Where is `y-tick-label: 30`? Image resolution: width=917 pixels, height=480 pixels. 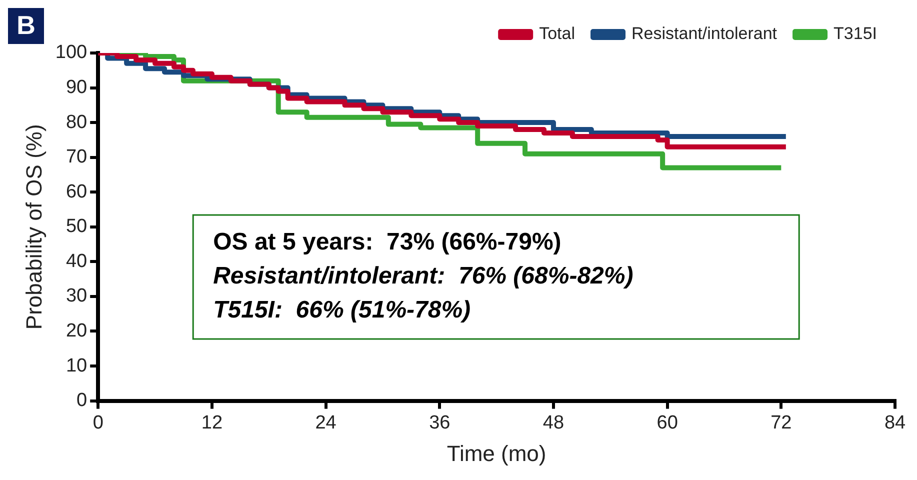 y-tick-label: 30 is located at coordinates (77, 296).